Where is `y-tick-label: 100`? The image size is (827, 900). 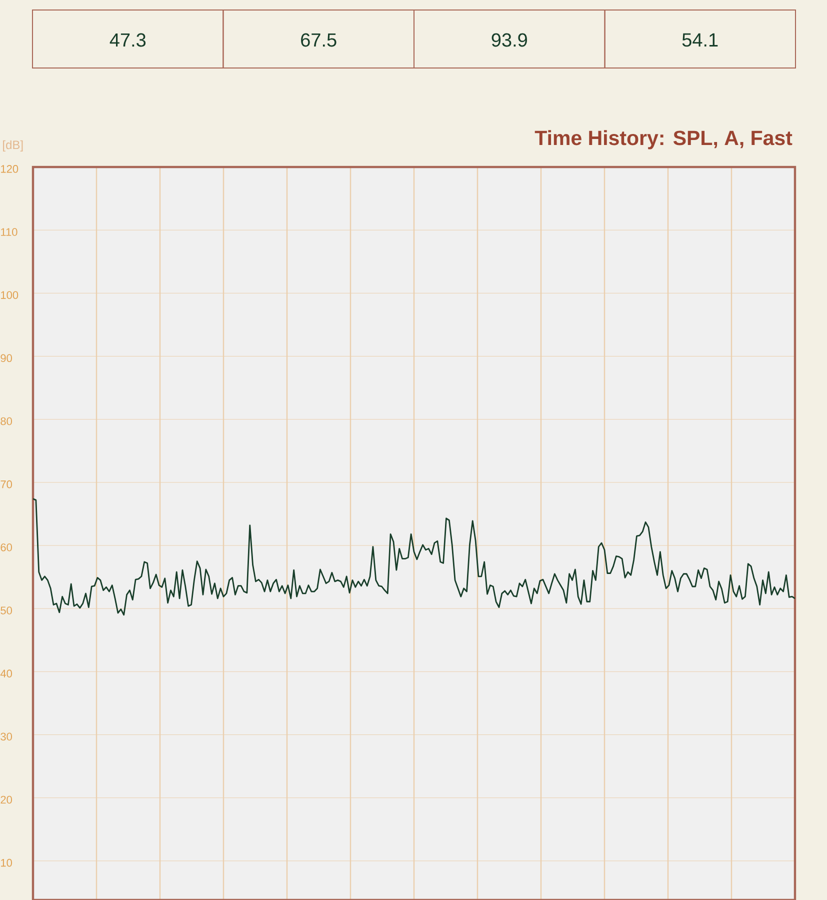
y-tick-label: 100 is located at coordinates (9, 295).